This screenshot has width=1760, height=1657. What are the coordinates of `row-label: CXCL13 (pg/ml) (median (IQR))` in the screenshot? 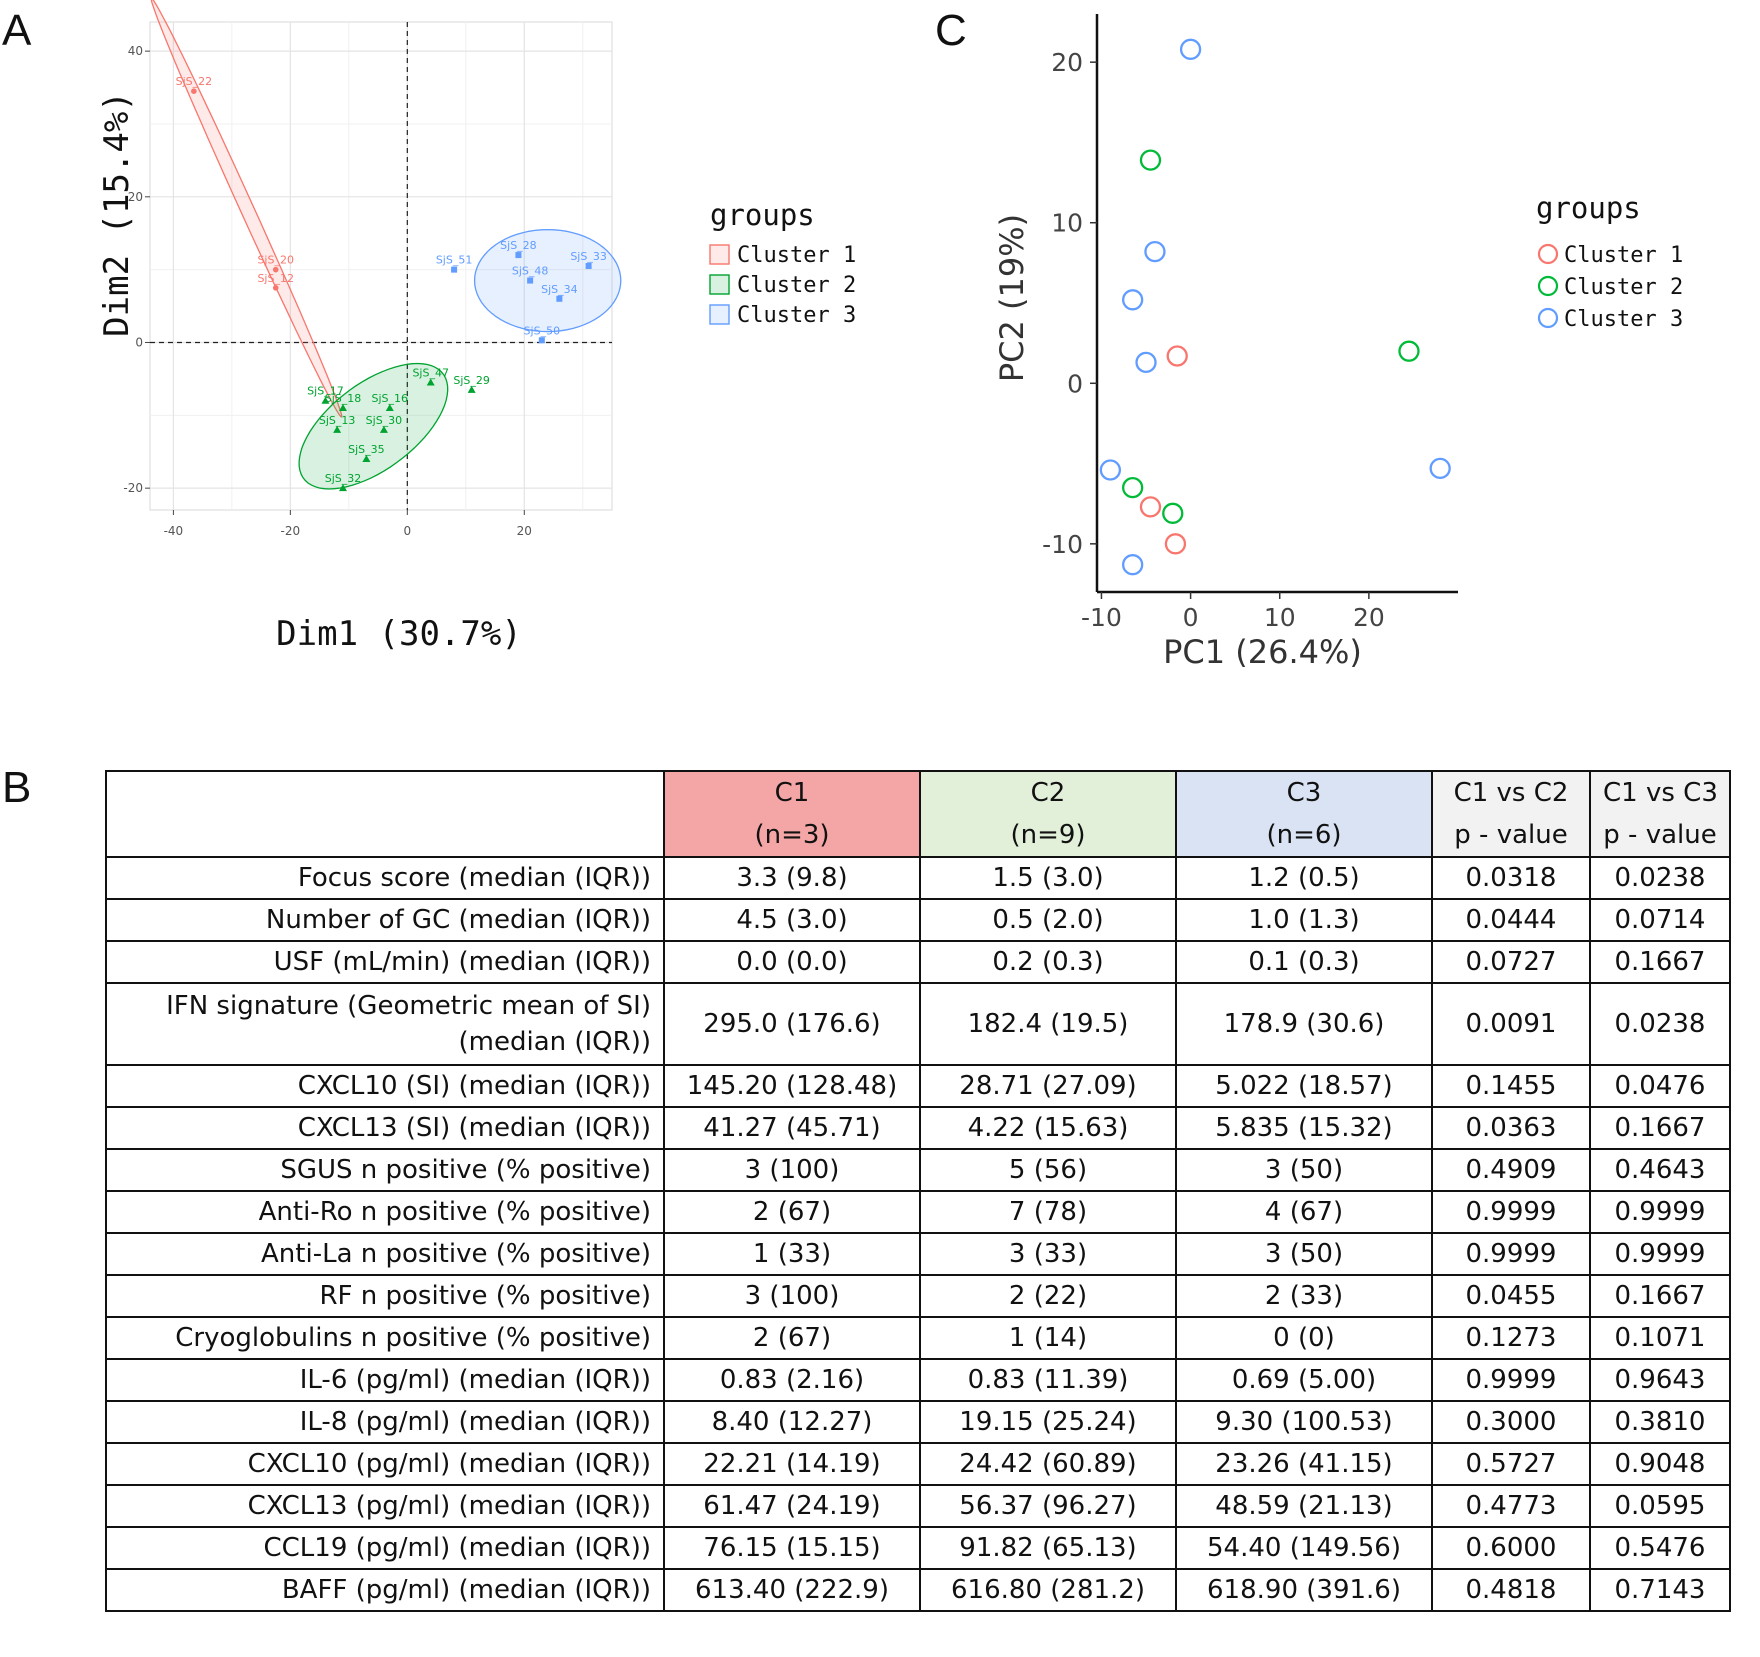 It's located at (385, 1506).